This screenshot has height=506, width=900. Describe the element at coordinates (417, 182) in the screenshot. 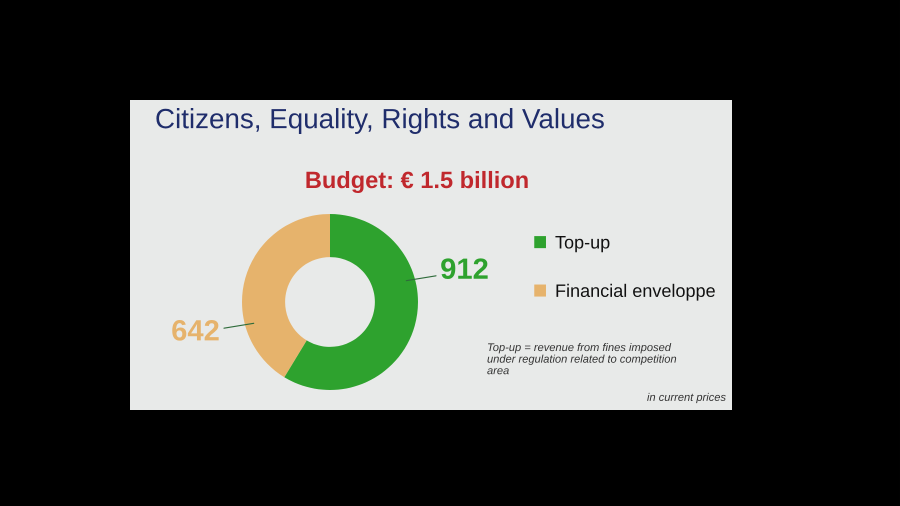

I see `chart-subtitle: Budget: € 1.5 billion` at that location.